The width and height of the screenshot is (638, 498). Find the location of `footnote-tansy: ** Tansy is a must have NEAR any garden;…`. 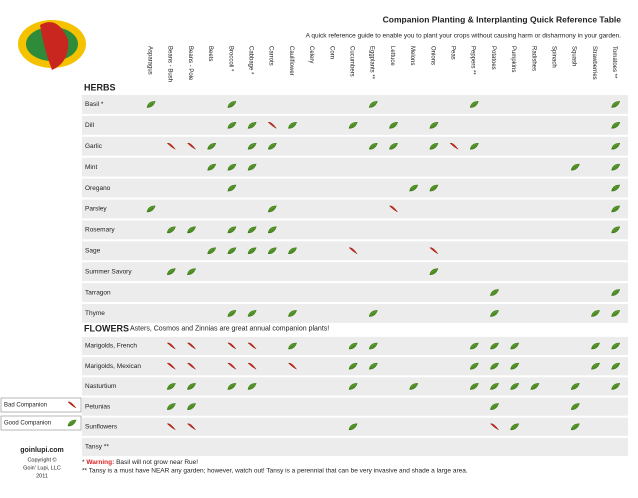

footnote-tansy: ** Tansy is a must have NEAR any garden;… is located at coordinates (275, 471).